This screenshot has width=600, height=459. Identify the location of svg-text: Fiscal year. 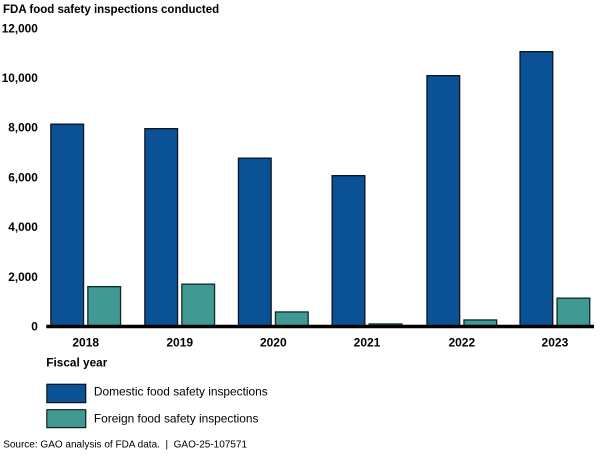
(76, 362).